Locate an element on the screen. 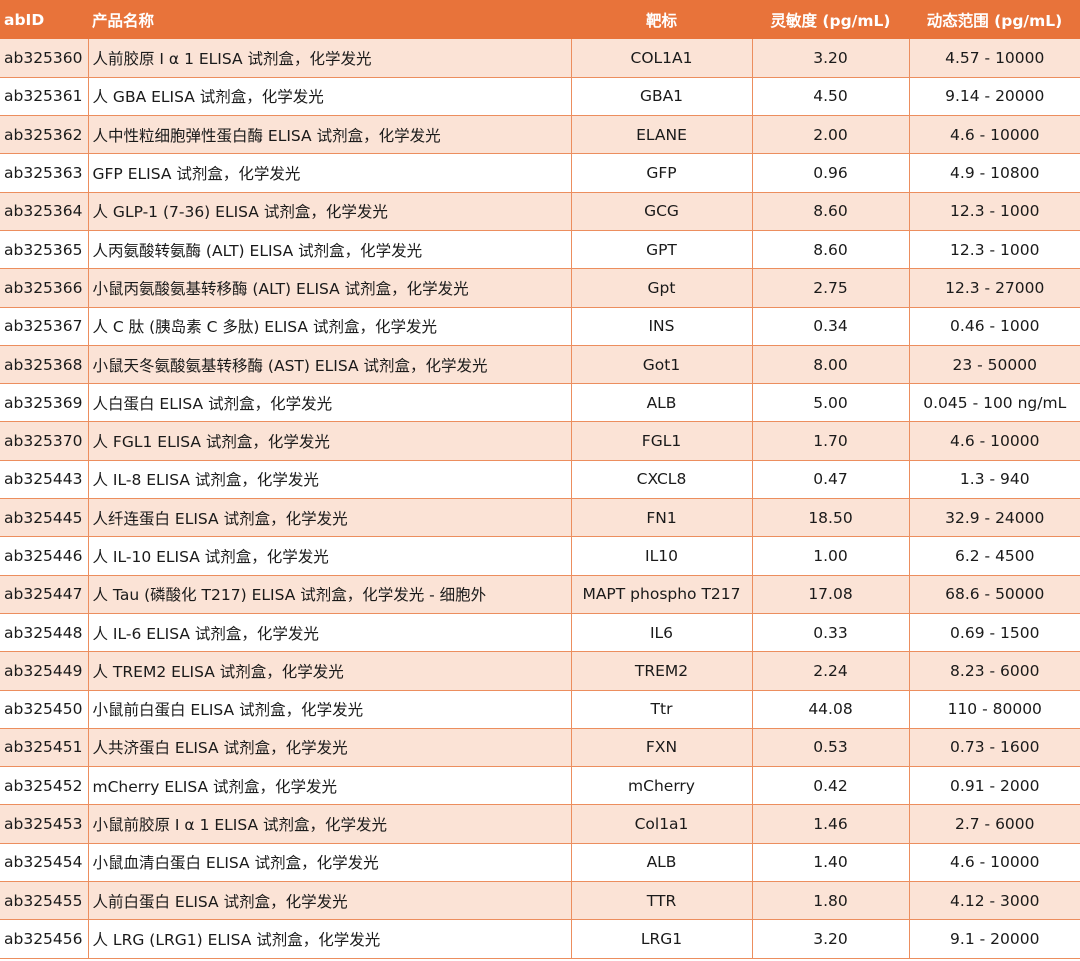  cell-dynamic-range: 9.1 - 20000 is located at coordinates (994, 939).